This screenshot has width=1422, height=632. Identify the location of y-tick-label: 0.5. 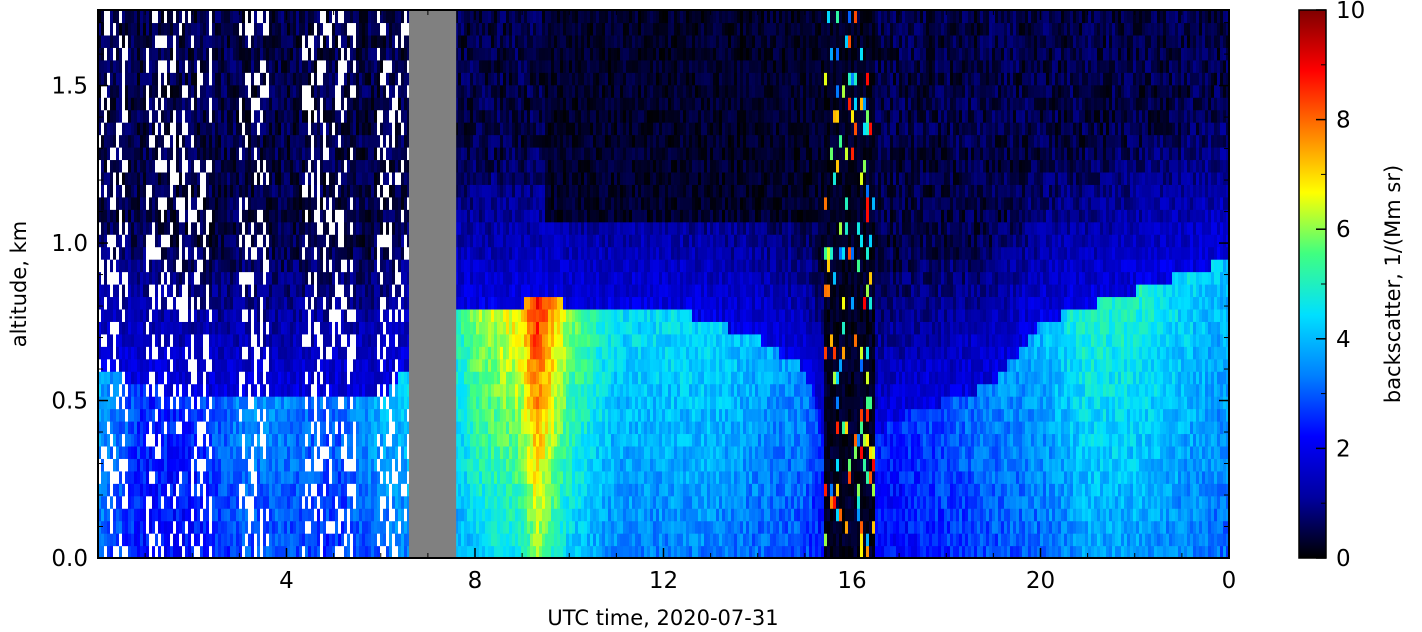
(69, 402).